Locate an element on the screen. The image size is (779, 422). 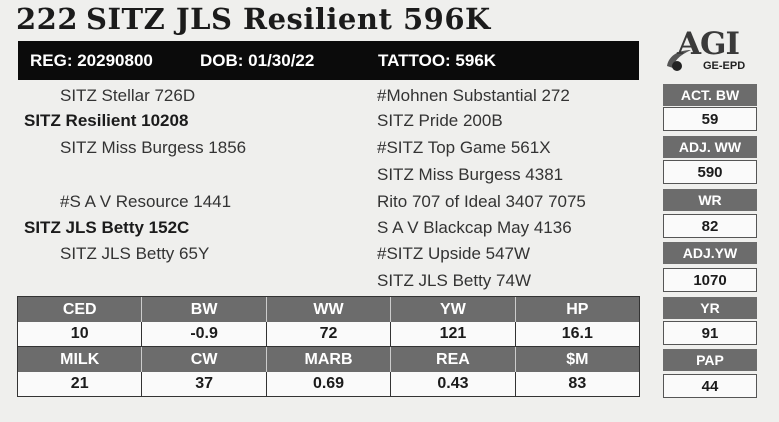
pedigree-dam: SITZ JLS Betty 152C is located at coordinates (107, 227).